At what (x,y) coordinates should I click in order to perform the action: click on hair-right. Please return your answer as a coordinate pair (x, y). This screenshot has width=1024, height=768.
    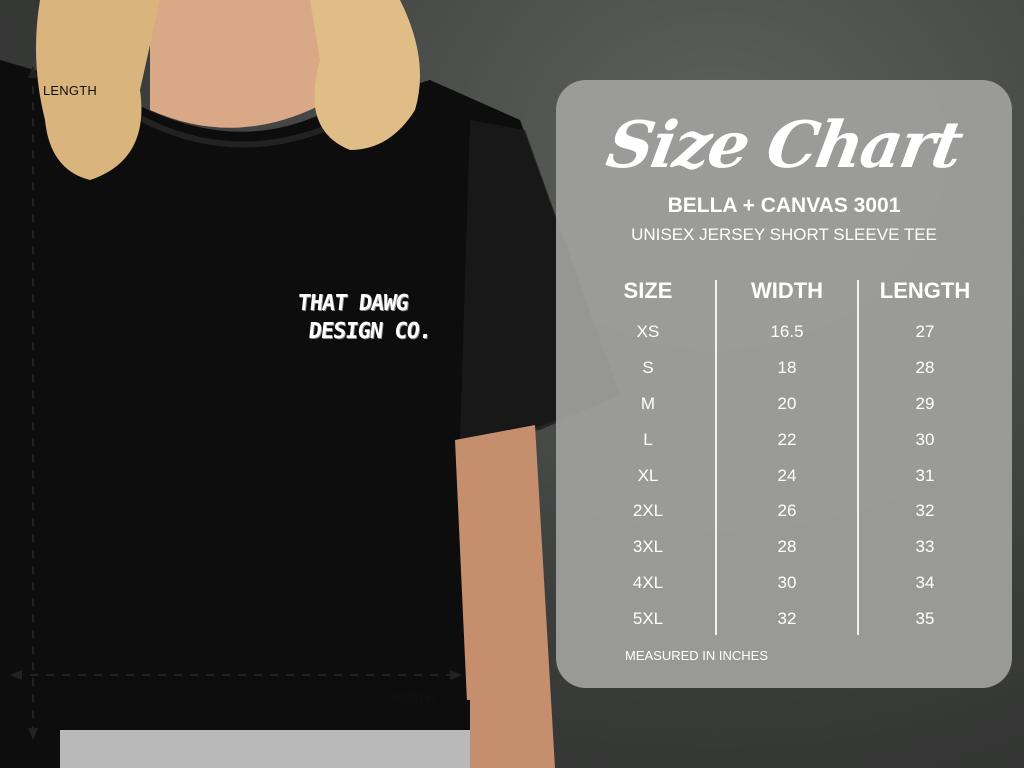
    Looking at the image, I should click on (365, 75).